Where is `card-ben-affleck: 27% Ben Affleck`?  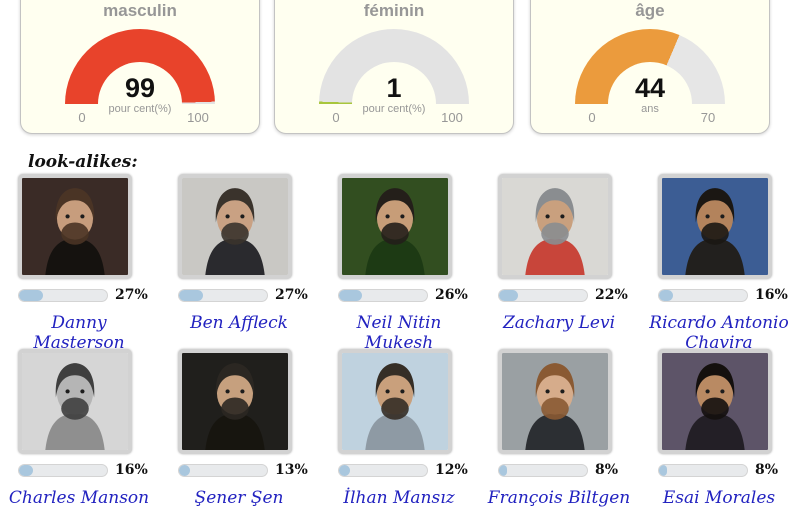
card-ben-affleck: 27% Ben Affleck is located at coordinates (253, 253).